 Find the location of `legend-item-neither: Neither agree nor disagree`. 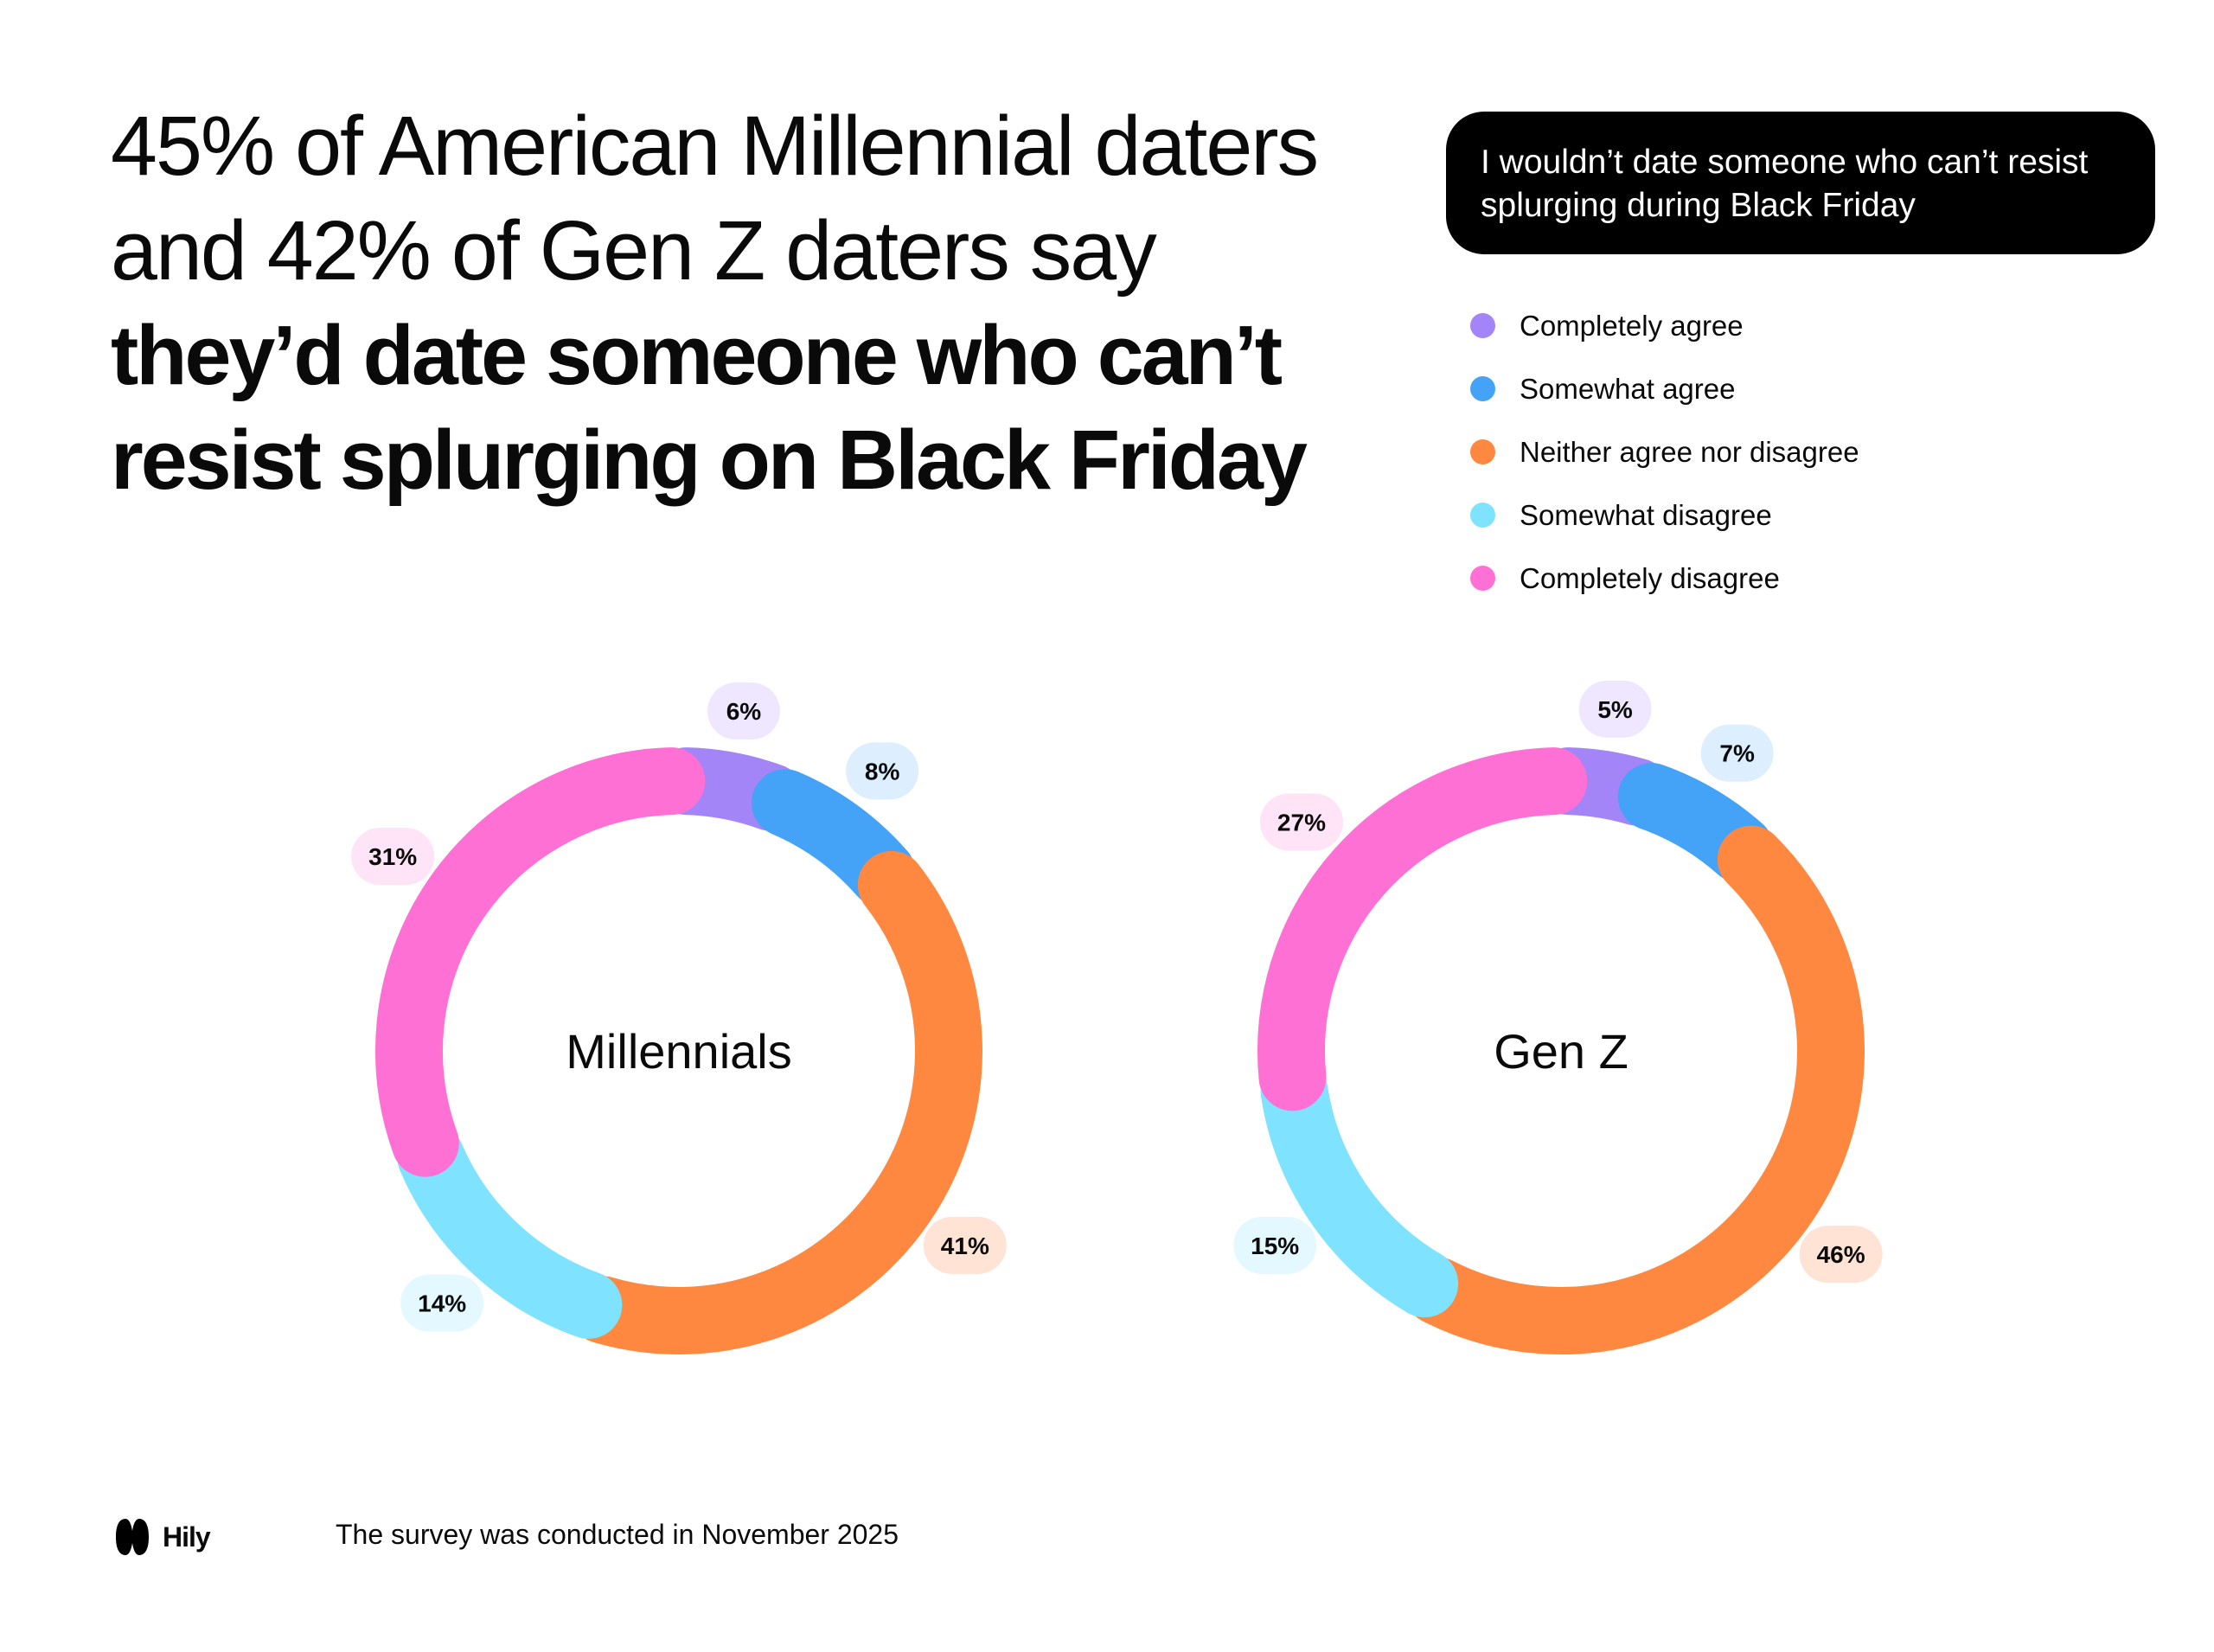

legend-item-neither: Neither agree nor disagree is located at coordinates (1664, 452).